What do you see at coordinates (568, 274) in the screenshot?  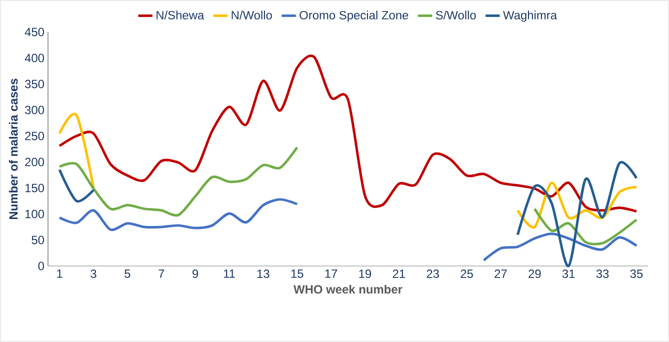 I see `x-tick-label: 31` at bounding box center [568, 274].